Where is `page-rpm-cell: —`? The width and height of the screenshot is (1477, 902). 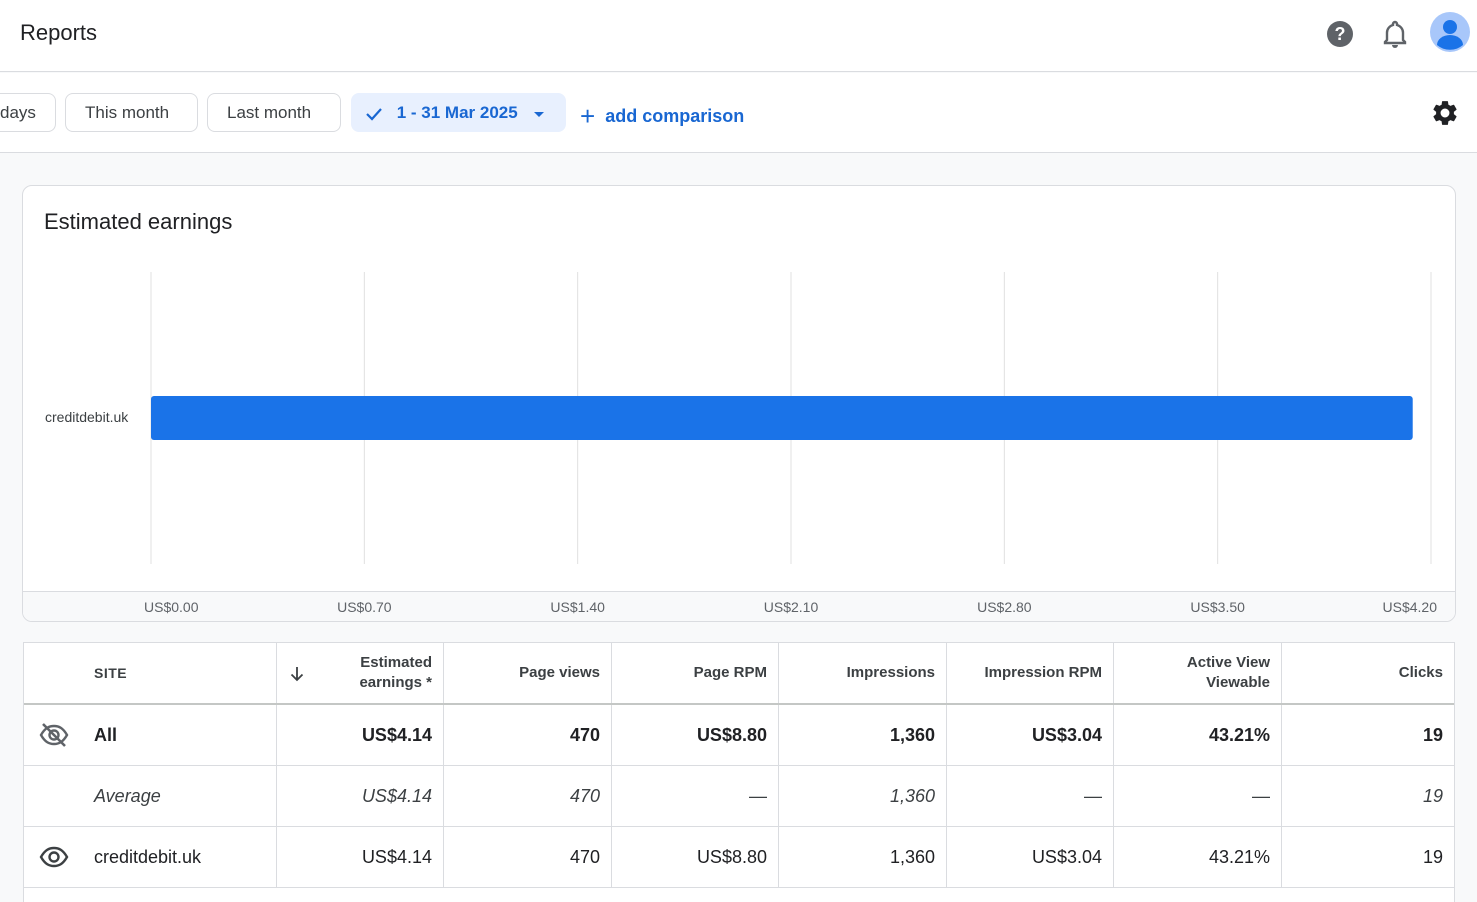
page-rpm-cell: — is located at coordinates (695, 796).